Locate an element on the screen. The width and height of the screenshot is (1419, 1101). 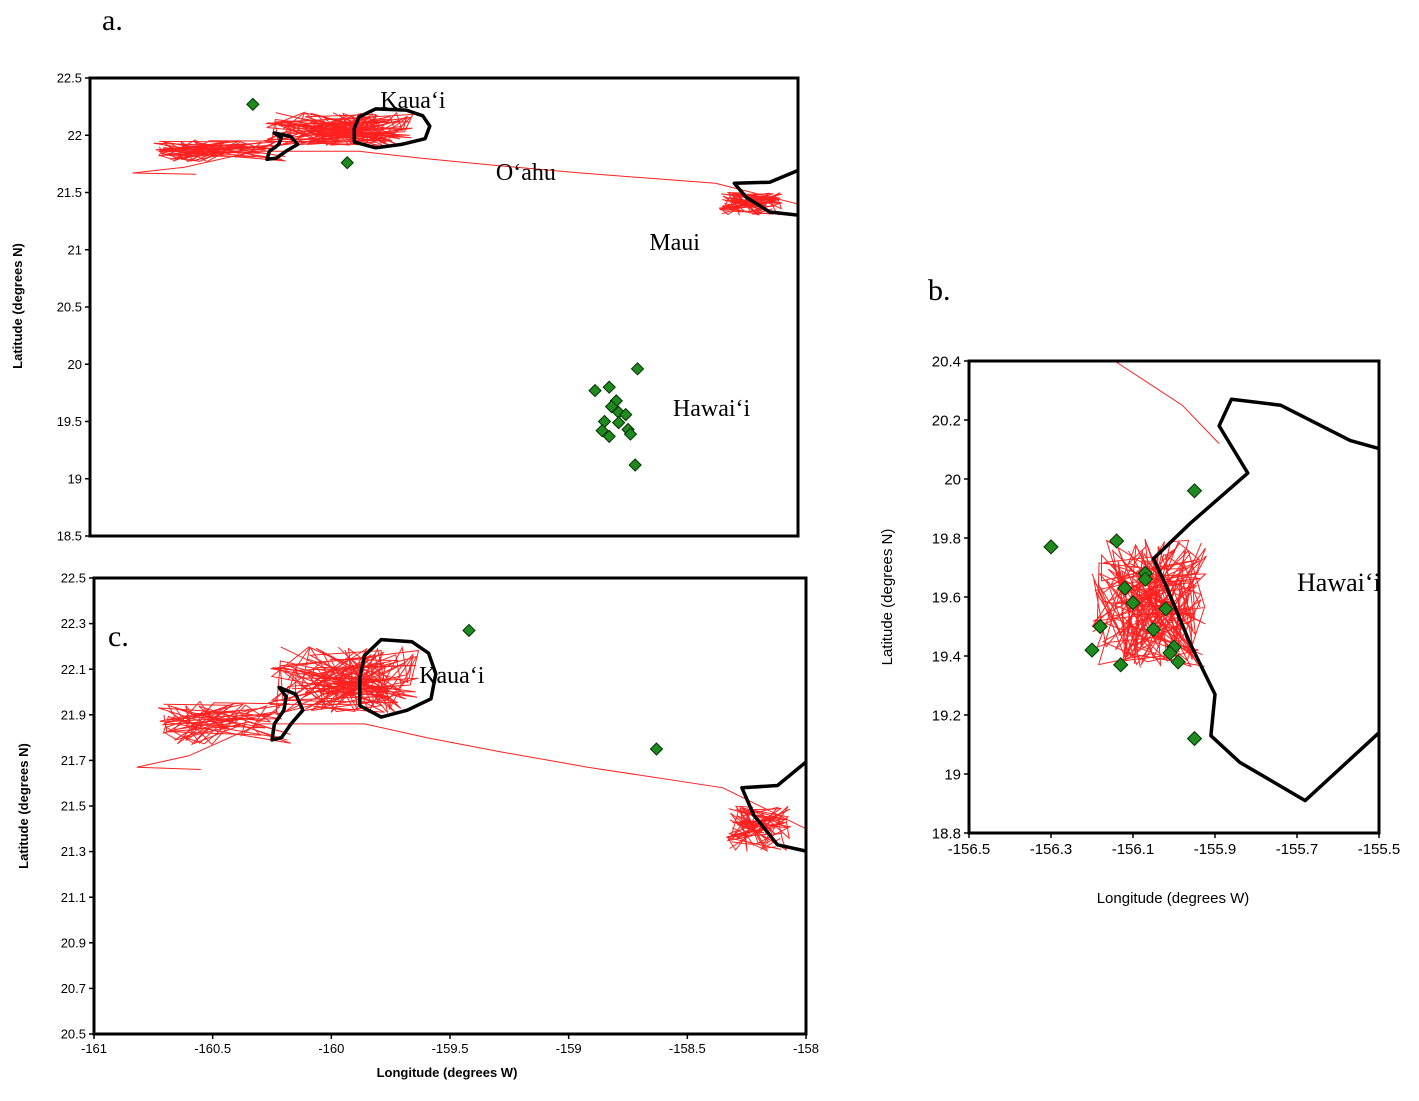
y-tick-label: 19.2 is located at coordinates (946, 715).